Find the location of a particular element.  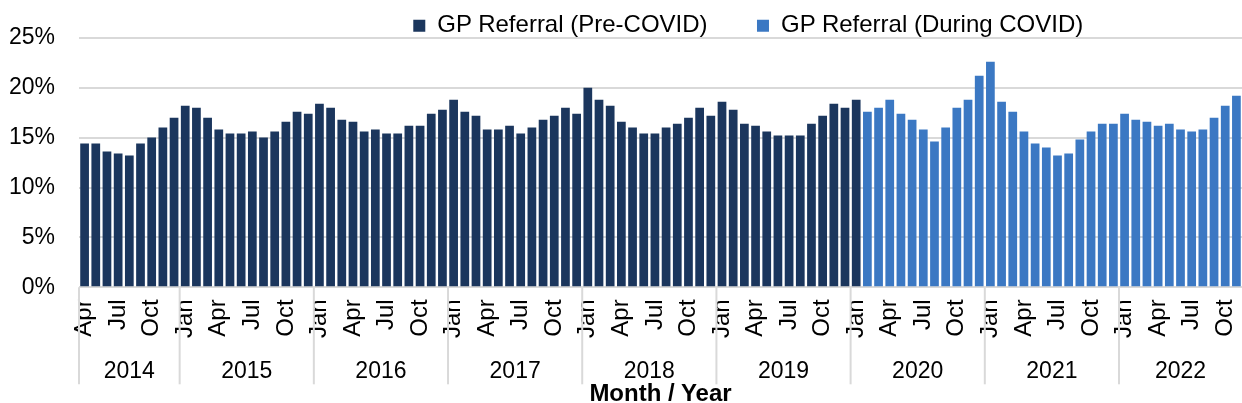

text: 2022 is located at coordinates (1180, 369).